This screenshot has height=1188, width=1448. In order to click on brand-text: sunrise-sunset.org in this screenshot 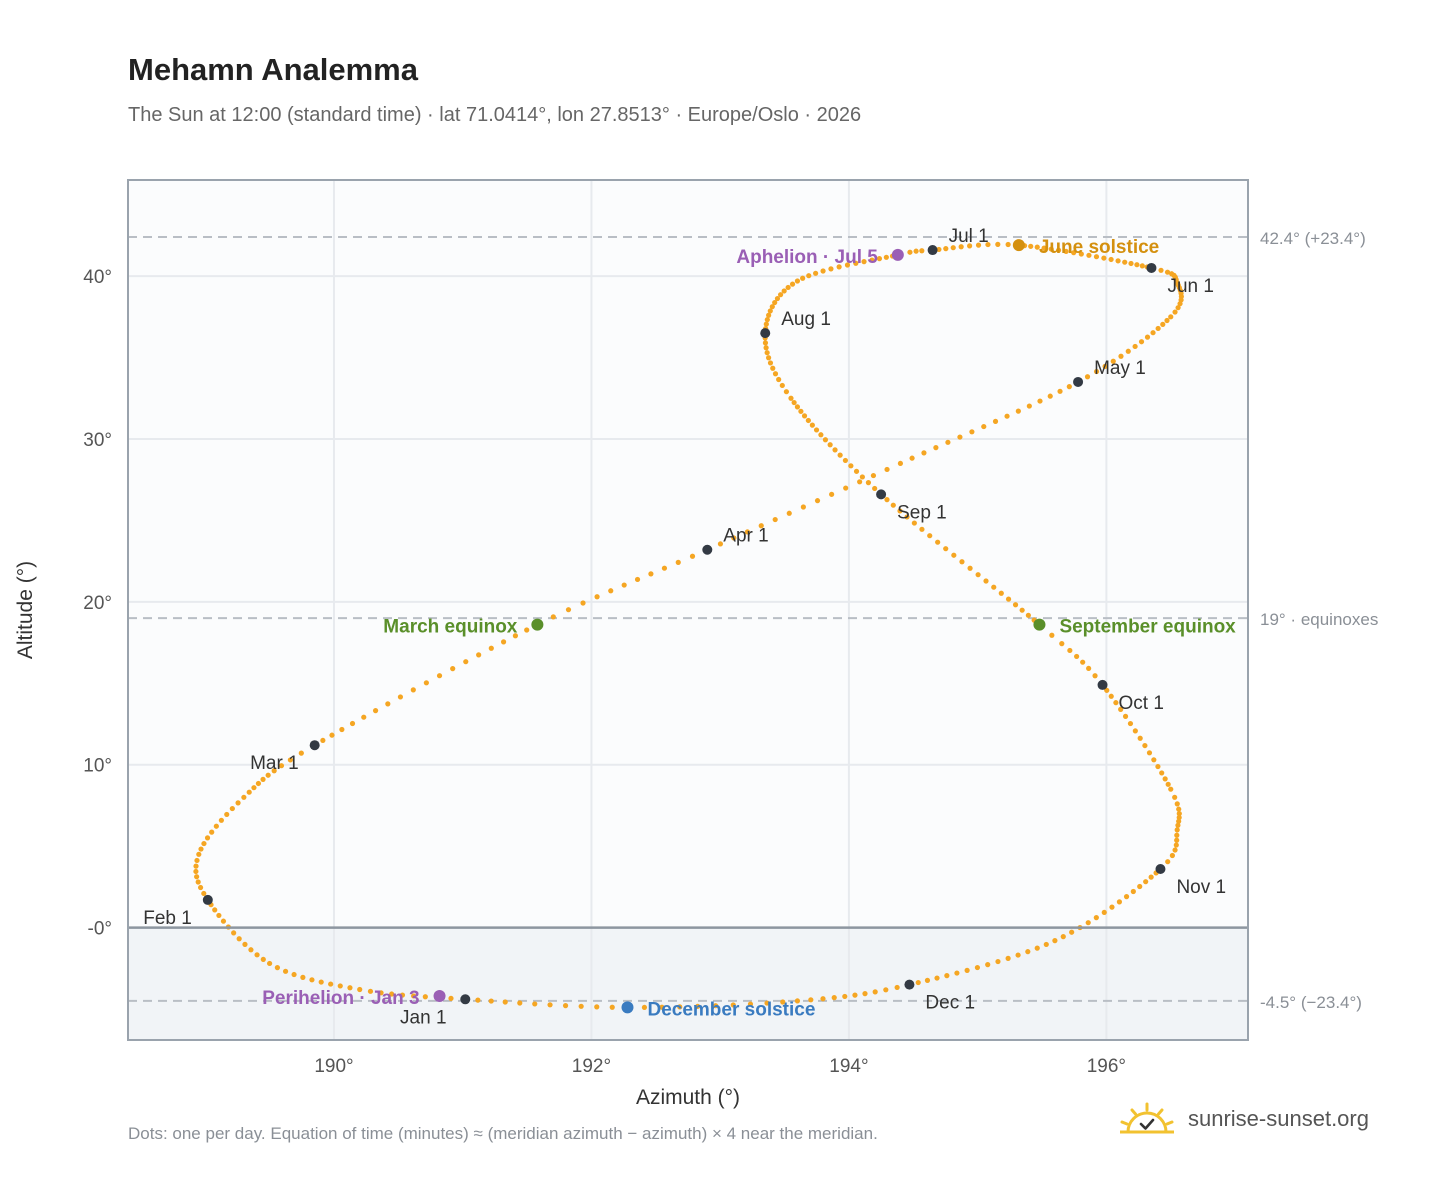, I will do `click(1278, 1118)`.